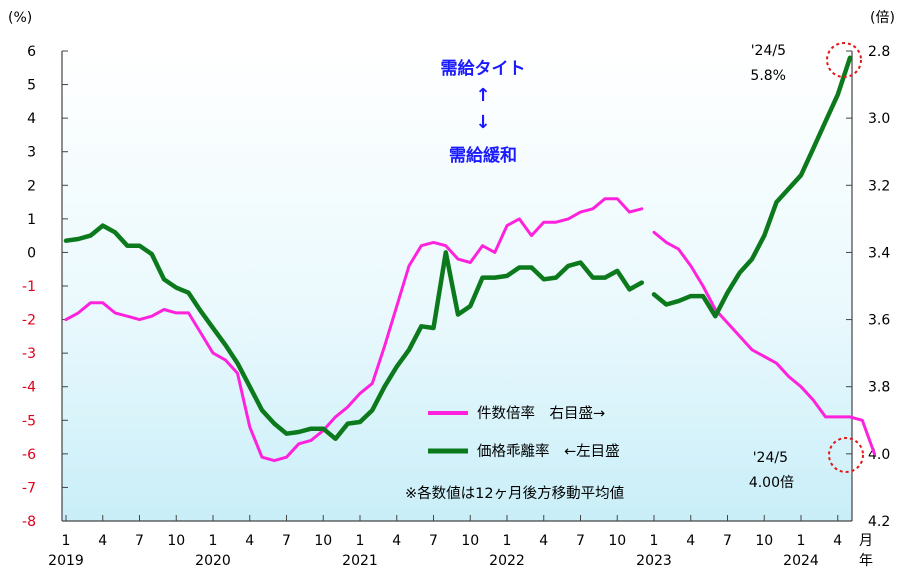  What do you see at coordinates (31, 220) in the screenshot?
I see `left-tick-label: 1` at bounding box center [31, 220].